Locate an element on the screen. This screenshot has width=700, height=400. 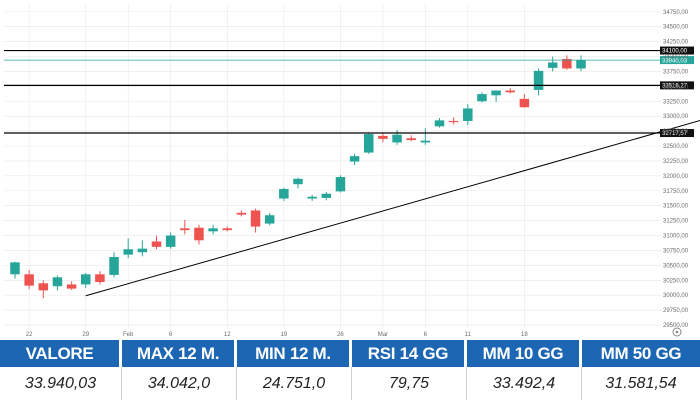
header-max-12m: MAX 12 M. is located at coordinates (179, 353).